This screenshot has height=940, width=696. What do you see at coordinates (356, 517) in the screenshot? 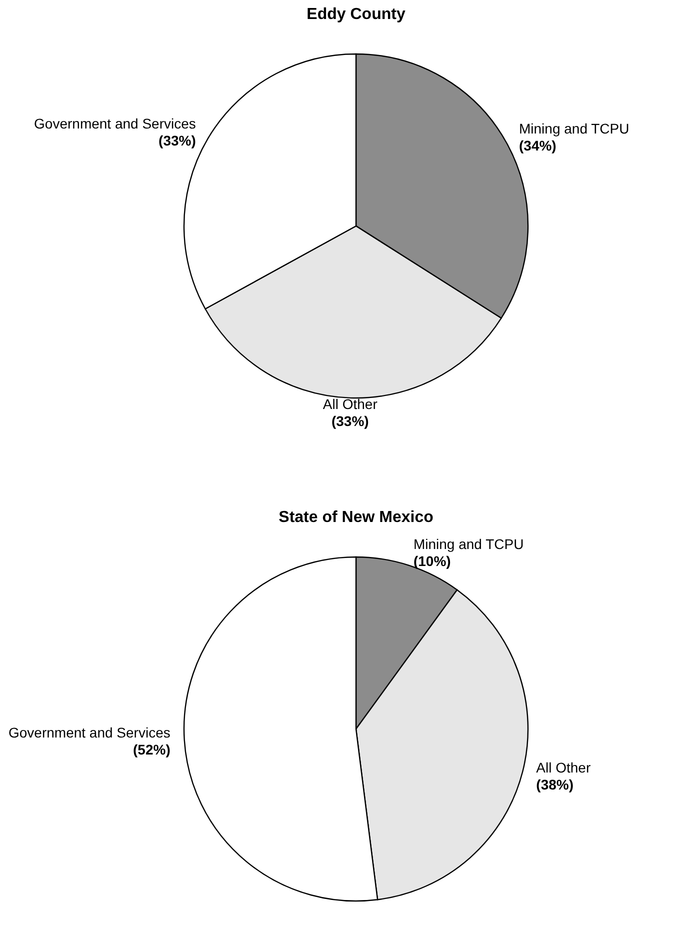
I see `chart-title: State of New Mexico` at bounding box center [356, 517].